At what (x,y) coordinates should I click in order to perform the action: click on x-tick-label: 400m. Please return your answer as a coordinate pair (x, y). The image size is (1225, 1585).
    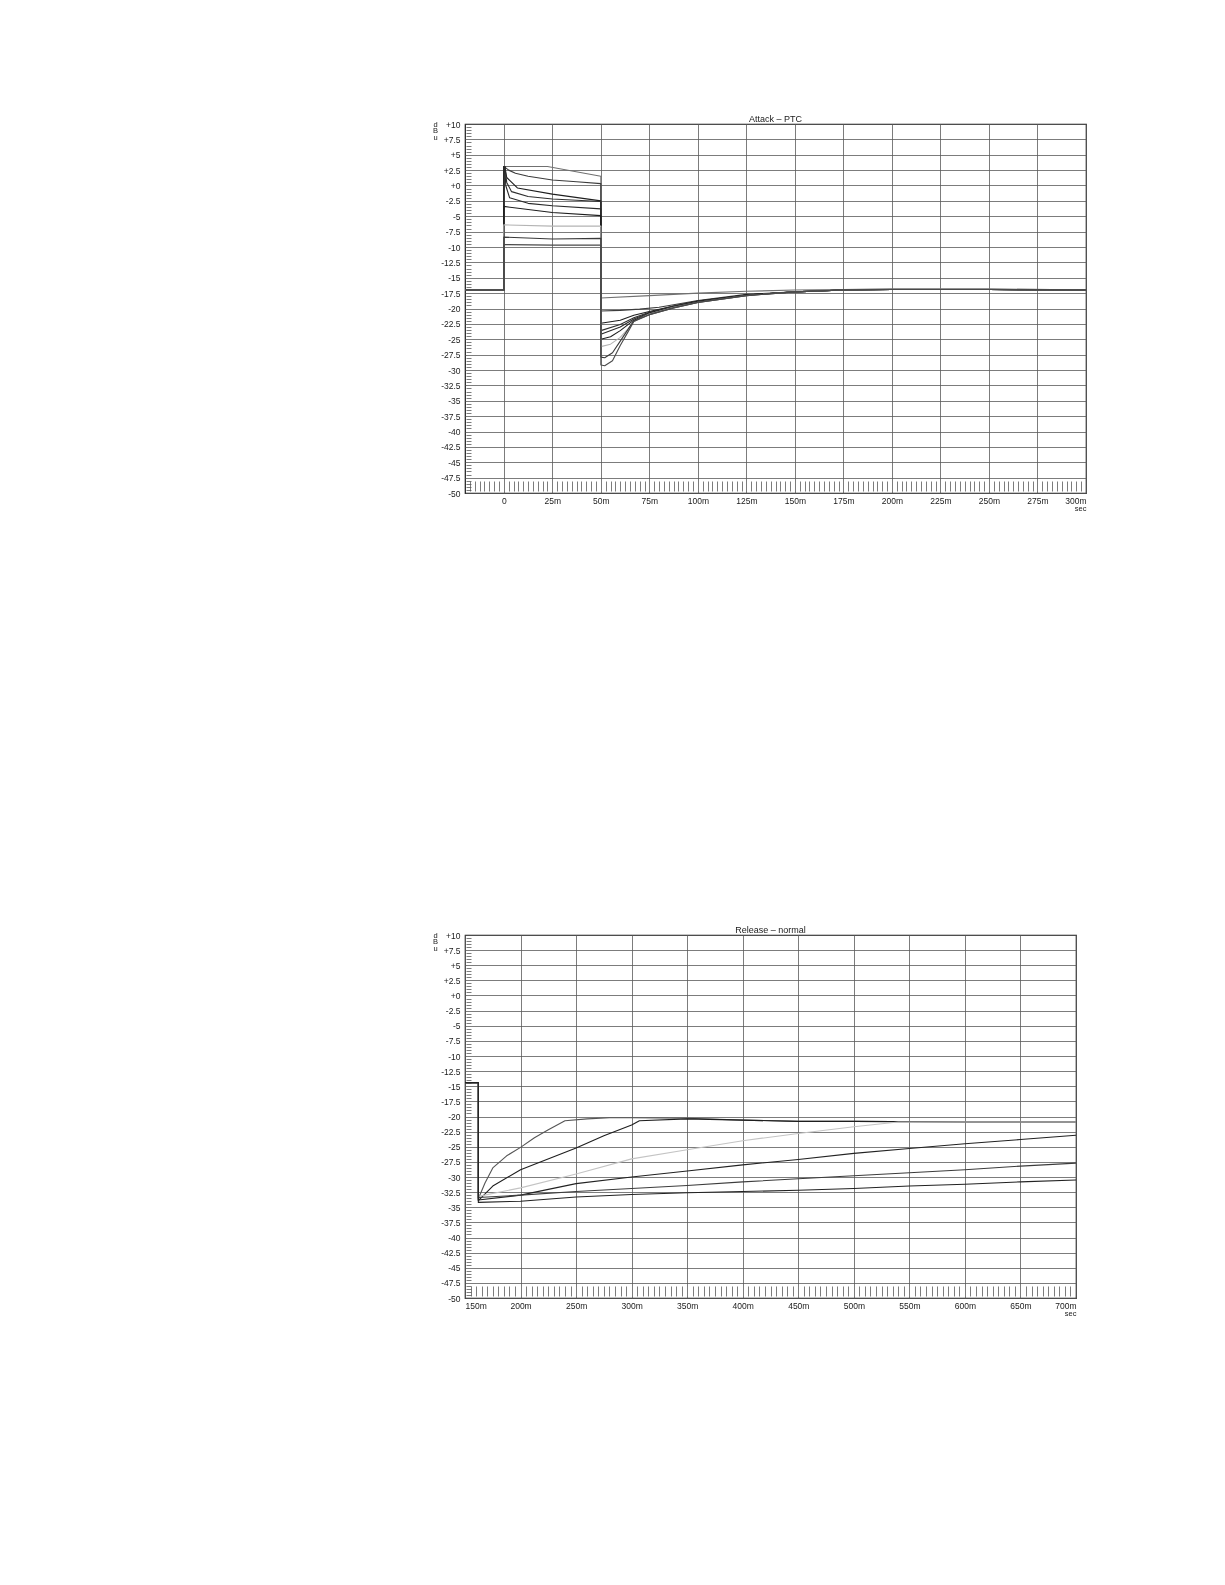
    Looking at the image, I should click on (743, 1305).